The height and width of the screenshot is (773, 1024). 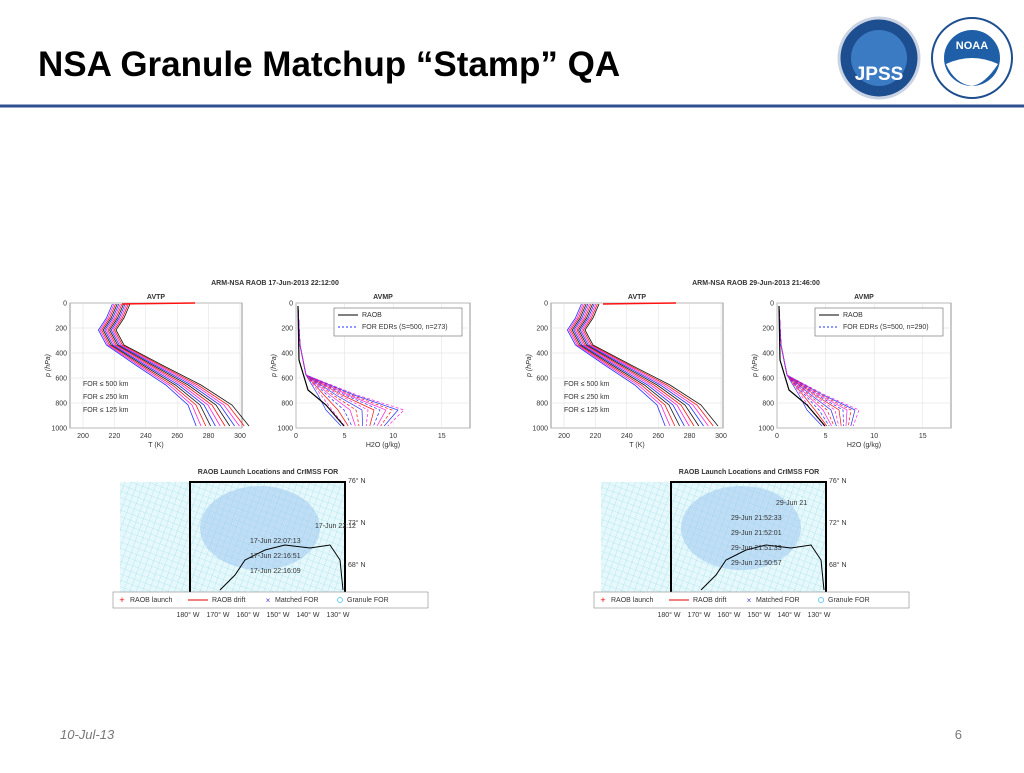 What do you see at coordinates (275, 556) in the screenshot?
I see `launch-time: 17-Jun 22:16:51` at bounding box center [275, 556].